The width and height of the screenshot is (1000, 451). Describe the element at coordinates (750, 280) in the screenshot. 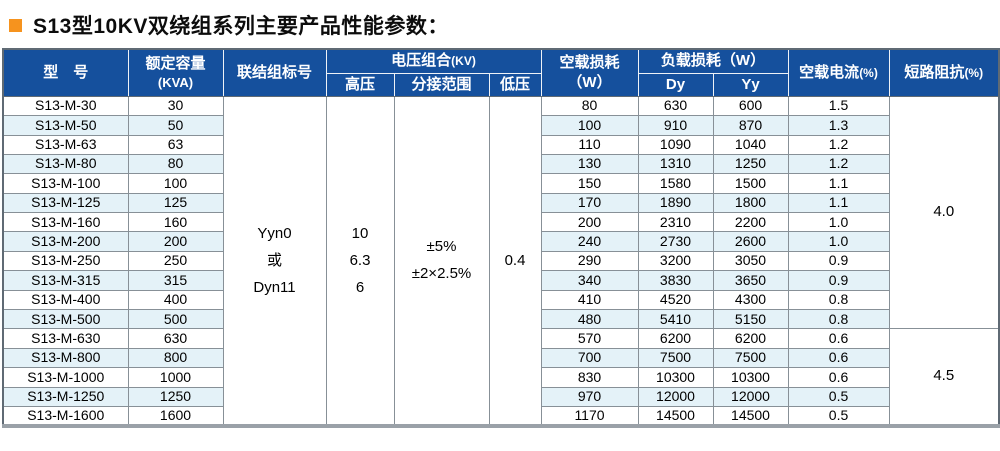

I see `cell-yy: 3650` at that location.